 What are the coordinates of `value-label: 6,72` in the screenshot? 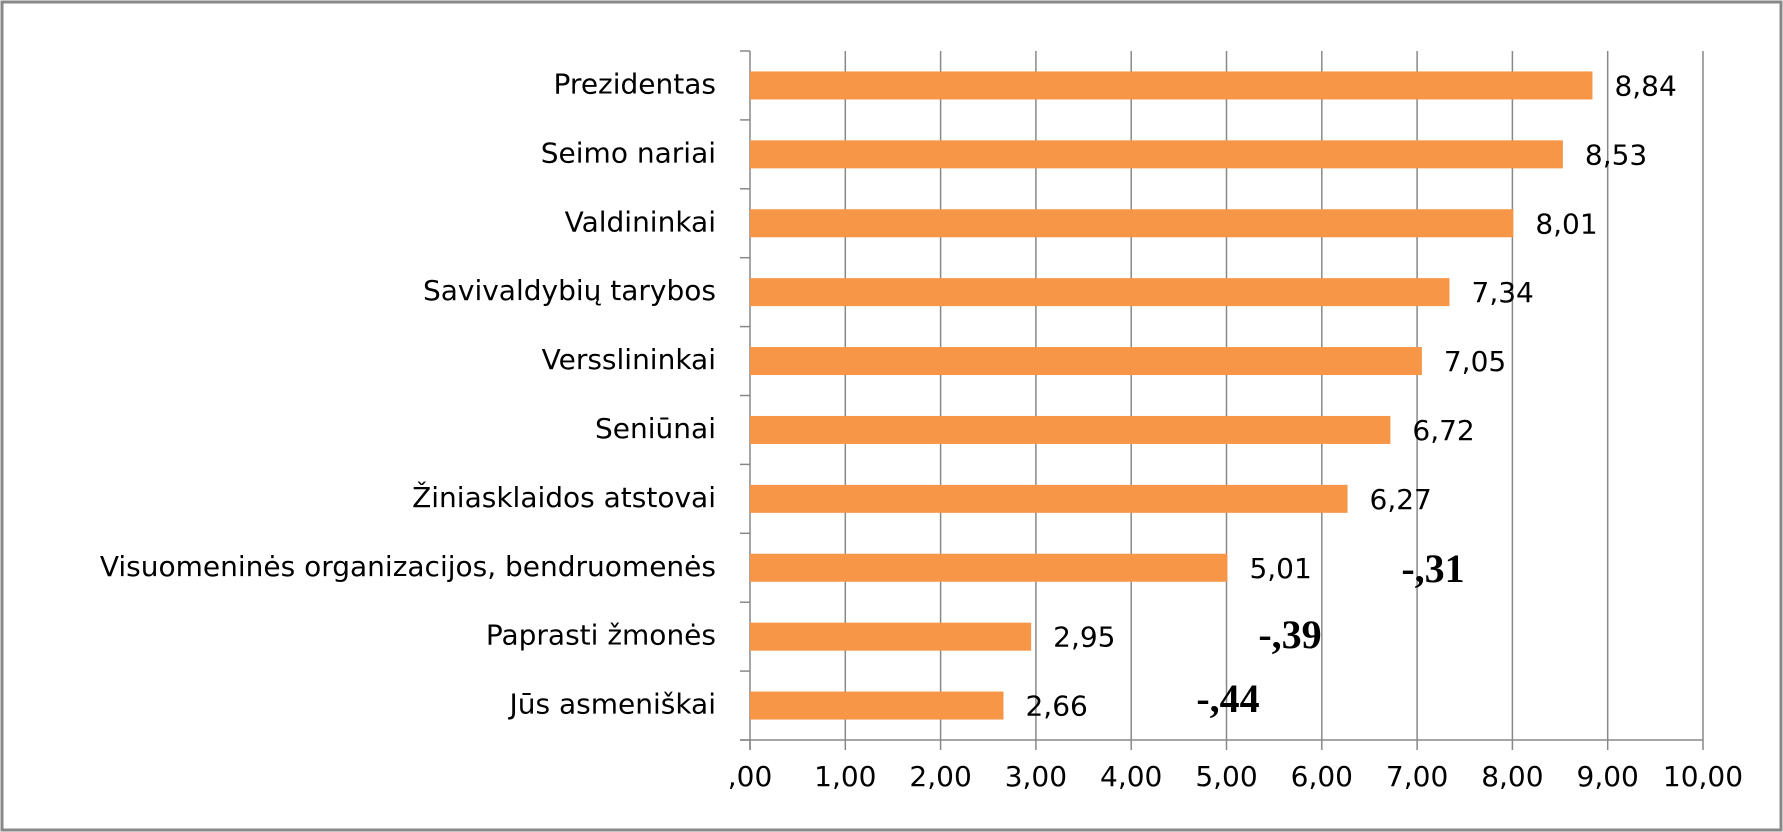 It's located at (1443, 430).